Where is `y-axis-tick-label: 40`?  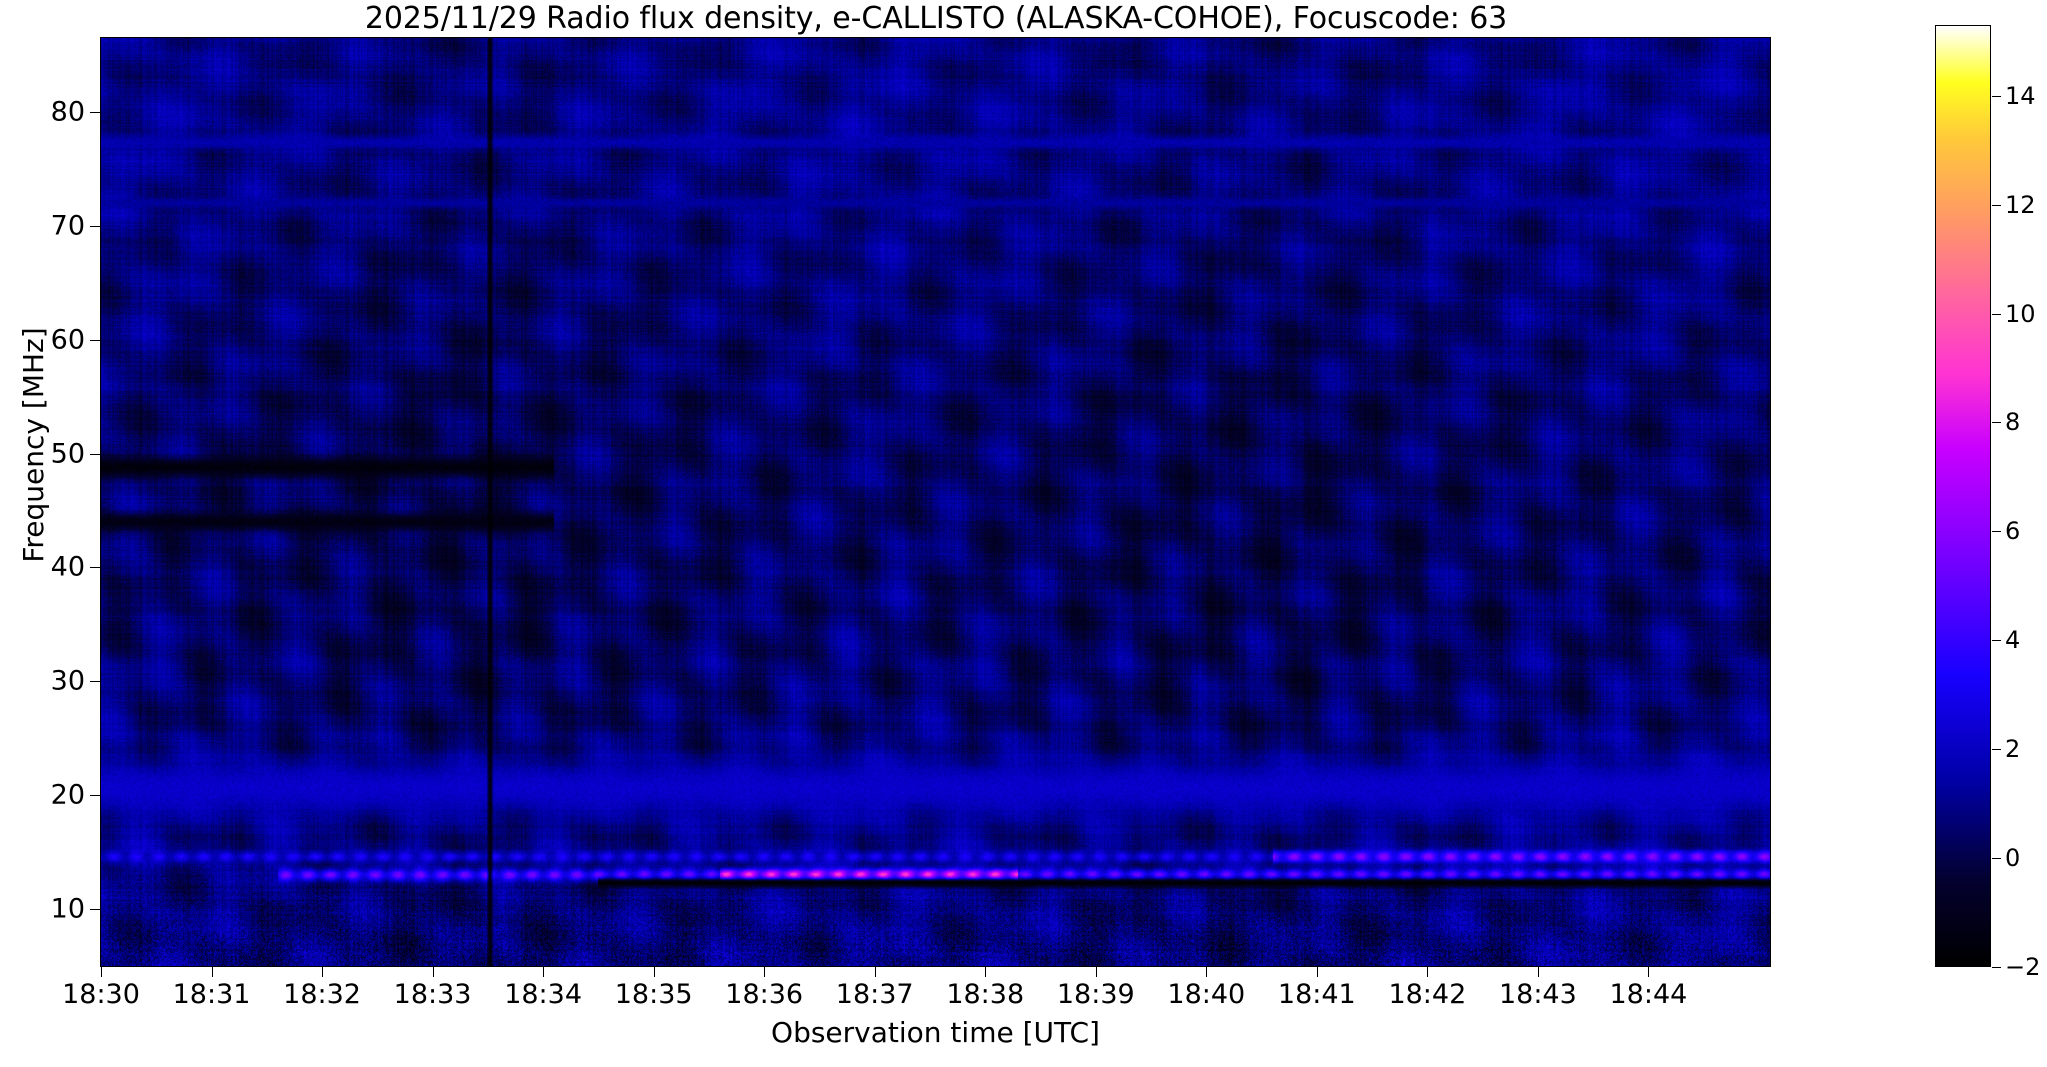 y-axis-tick-label: 40 is located at coordinates (67, 567).